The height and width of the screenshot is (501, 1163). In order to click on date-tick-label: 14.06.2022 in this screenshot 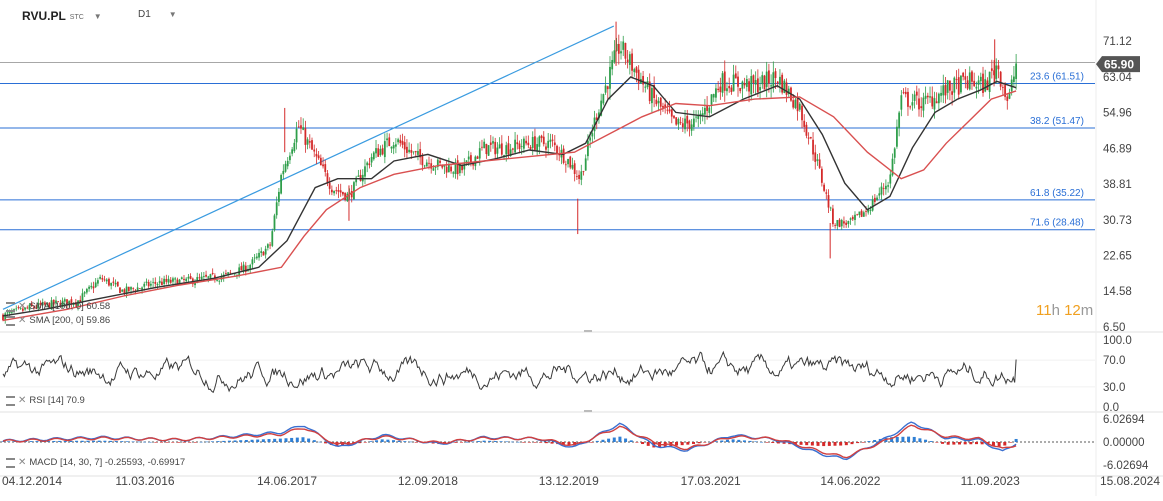, I will do `click(850, 481)`.